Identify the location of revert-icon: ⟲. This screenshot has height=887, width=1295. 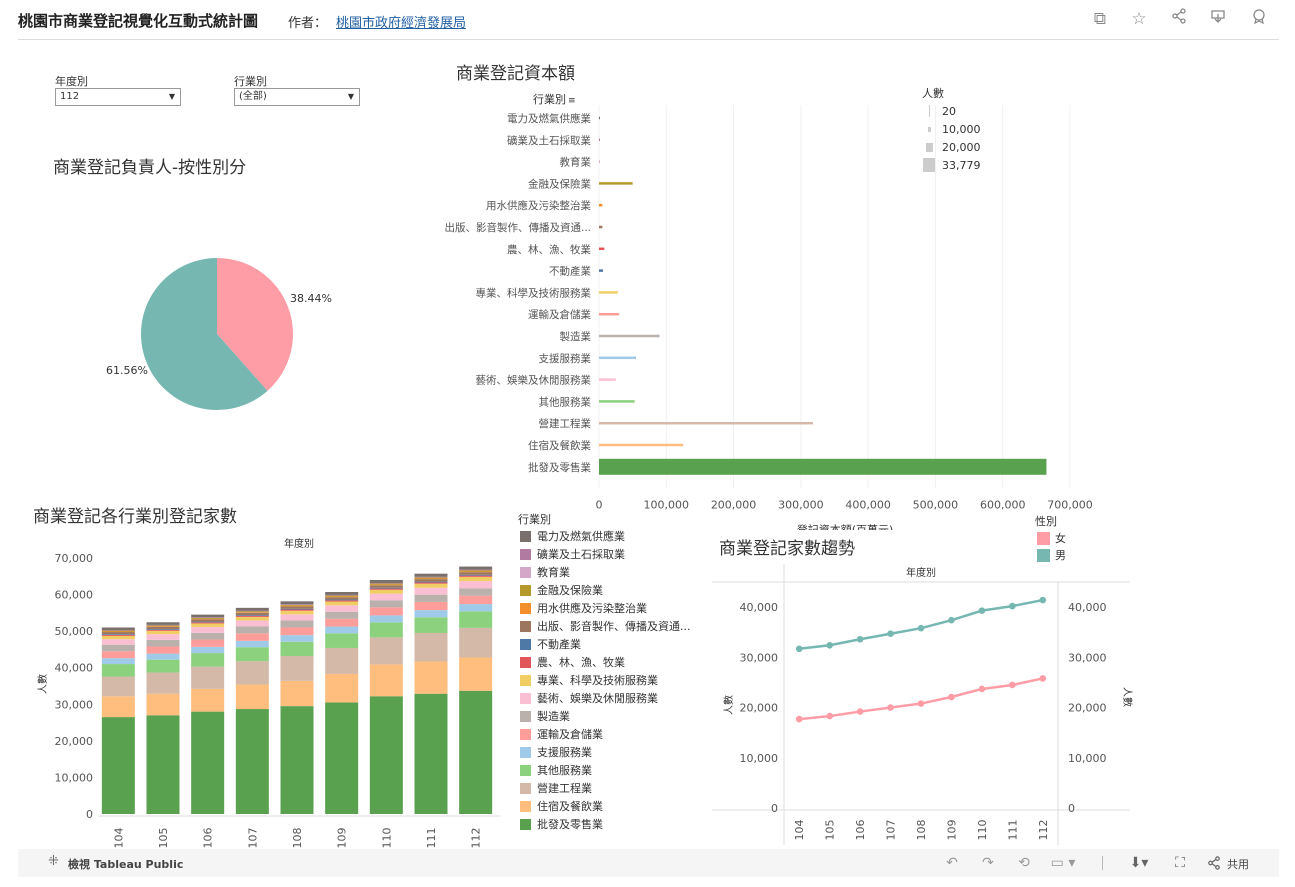
(1024, 863).